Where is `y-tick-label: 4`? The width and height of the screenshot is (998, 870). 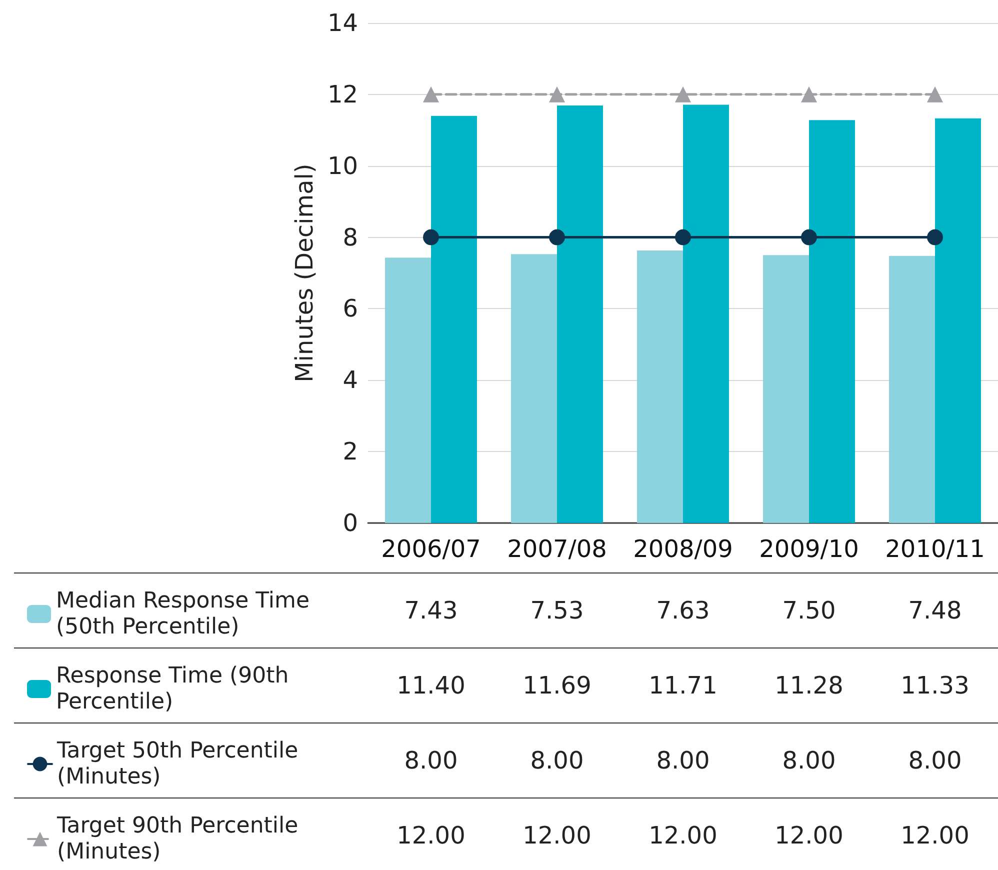
y-tick-label: 4 is located at coordinates (350, 380).